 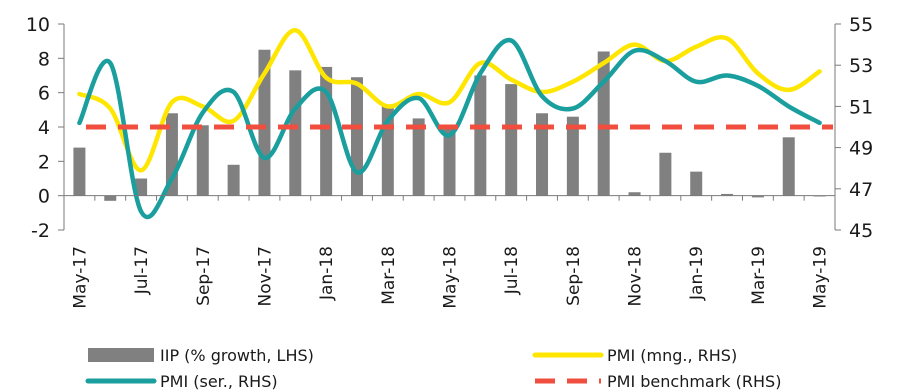 What do you see at coordinates (142, 270) in the screenshot?
I see `x-tick-label: Jul-17` at bounding box center [142, 270].